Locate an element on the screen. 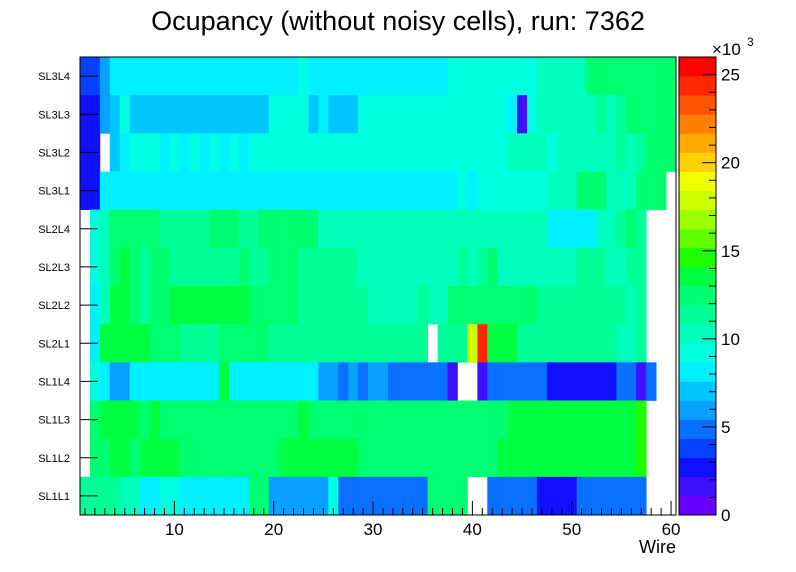  x-tick-label: 20 is located at coordinates (273, 529).